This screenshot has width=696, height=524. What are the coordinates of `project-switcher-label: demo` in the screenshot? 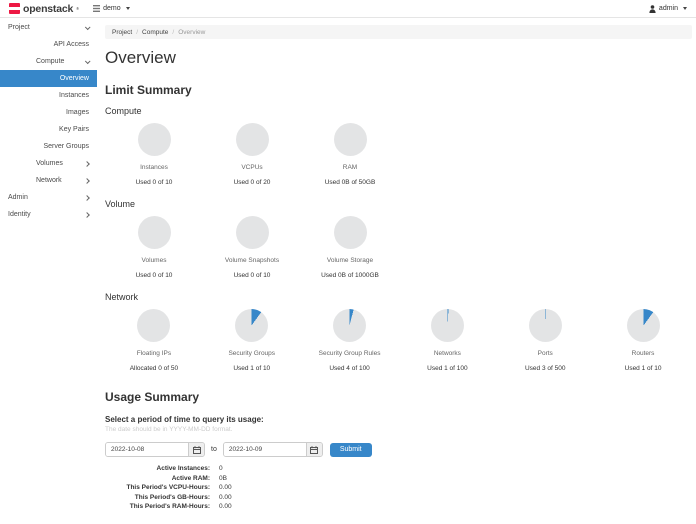 It's located at (112, 8).